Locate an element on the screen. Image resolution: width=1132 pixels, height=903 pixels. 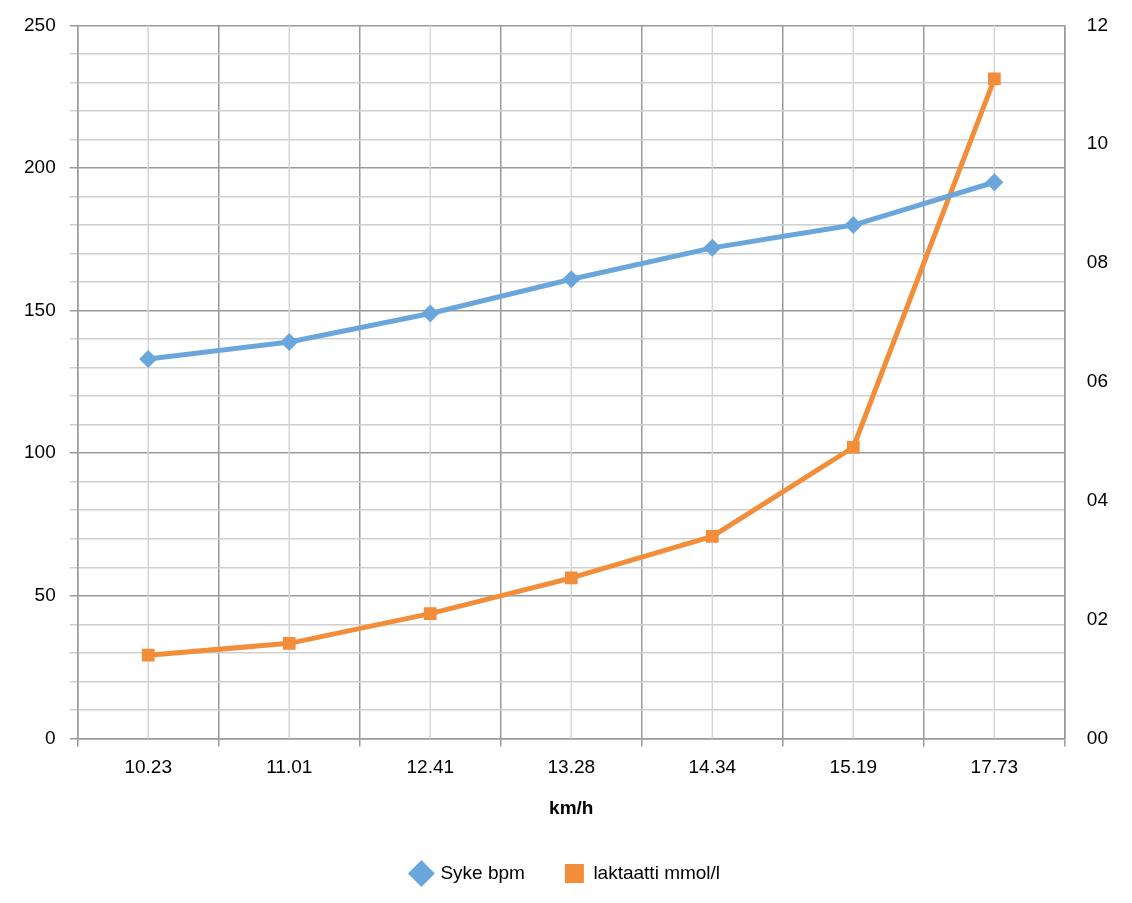
y-tick-label: 250 is located at coordinates (40, 24).